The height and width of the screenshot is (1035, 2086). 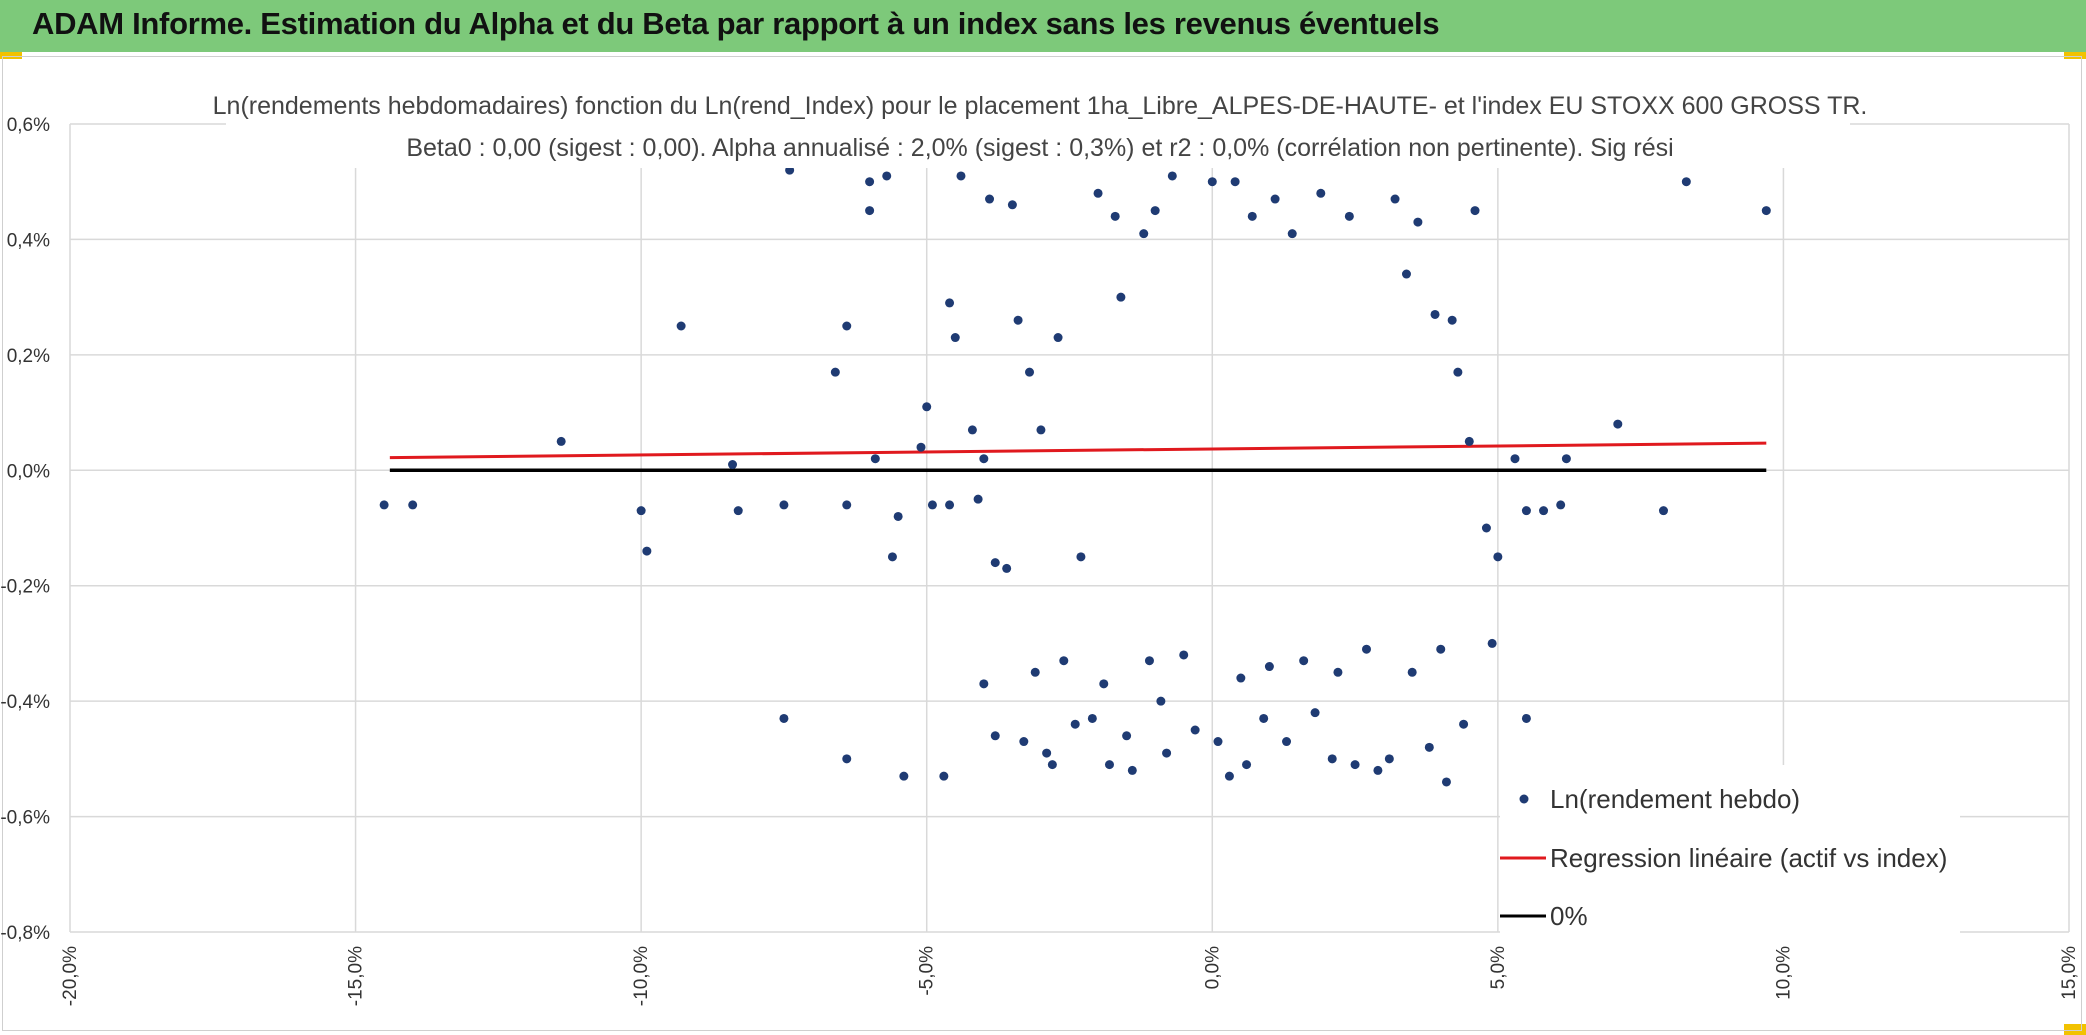 I want to click on x-tick-label: -15,0%, so click(x=356, y=976).